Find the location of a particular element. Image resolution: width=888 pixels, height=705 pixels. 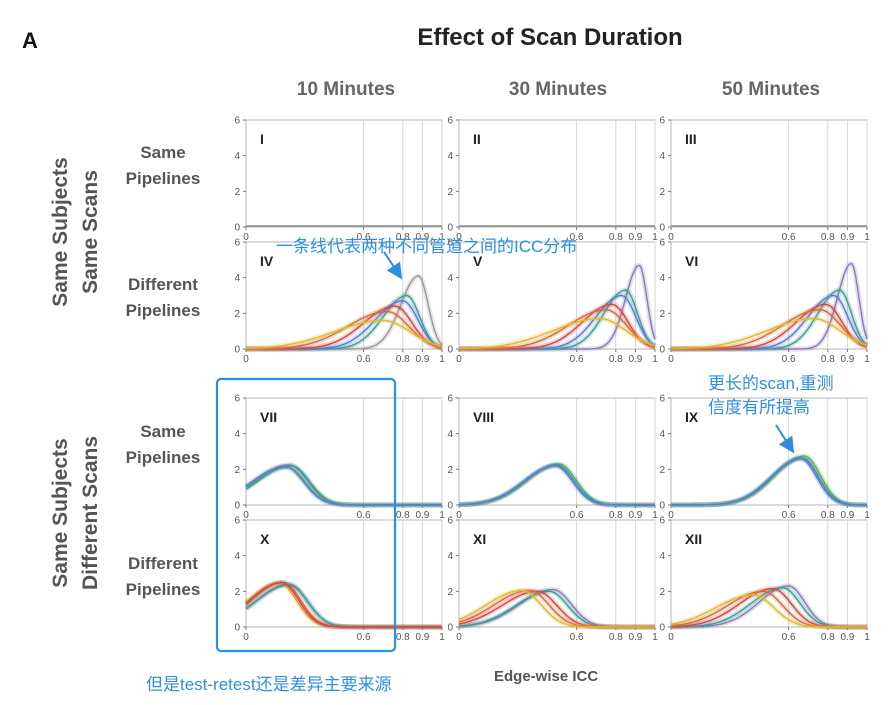

row-title-different-pipelines-1: Different Pipelines is located at coordinates (163, 298).